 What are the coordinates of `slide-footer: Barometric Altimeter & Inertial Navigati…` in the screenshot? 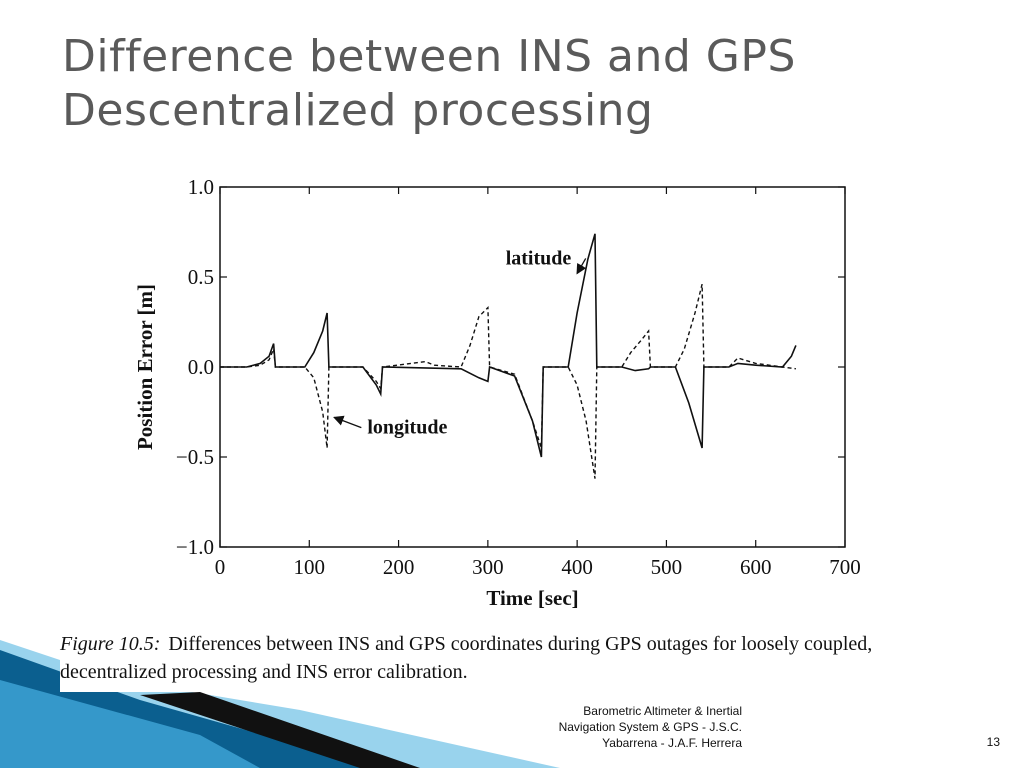 It's located at (606, 727).